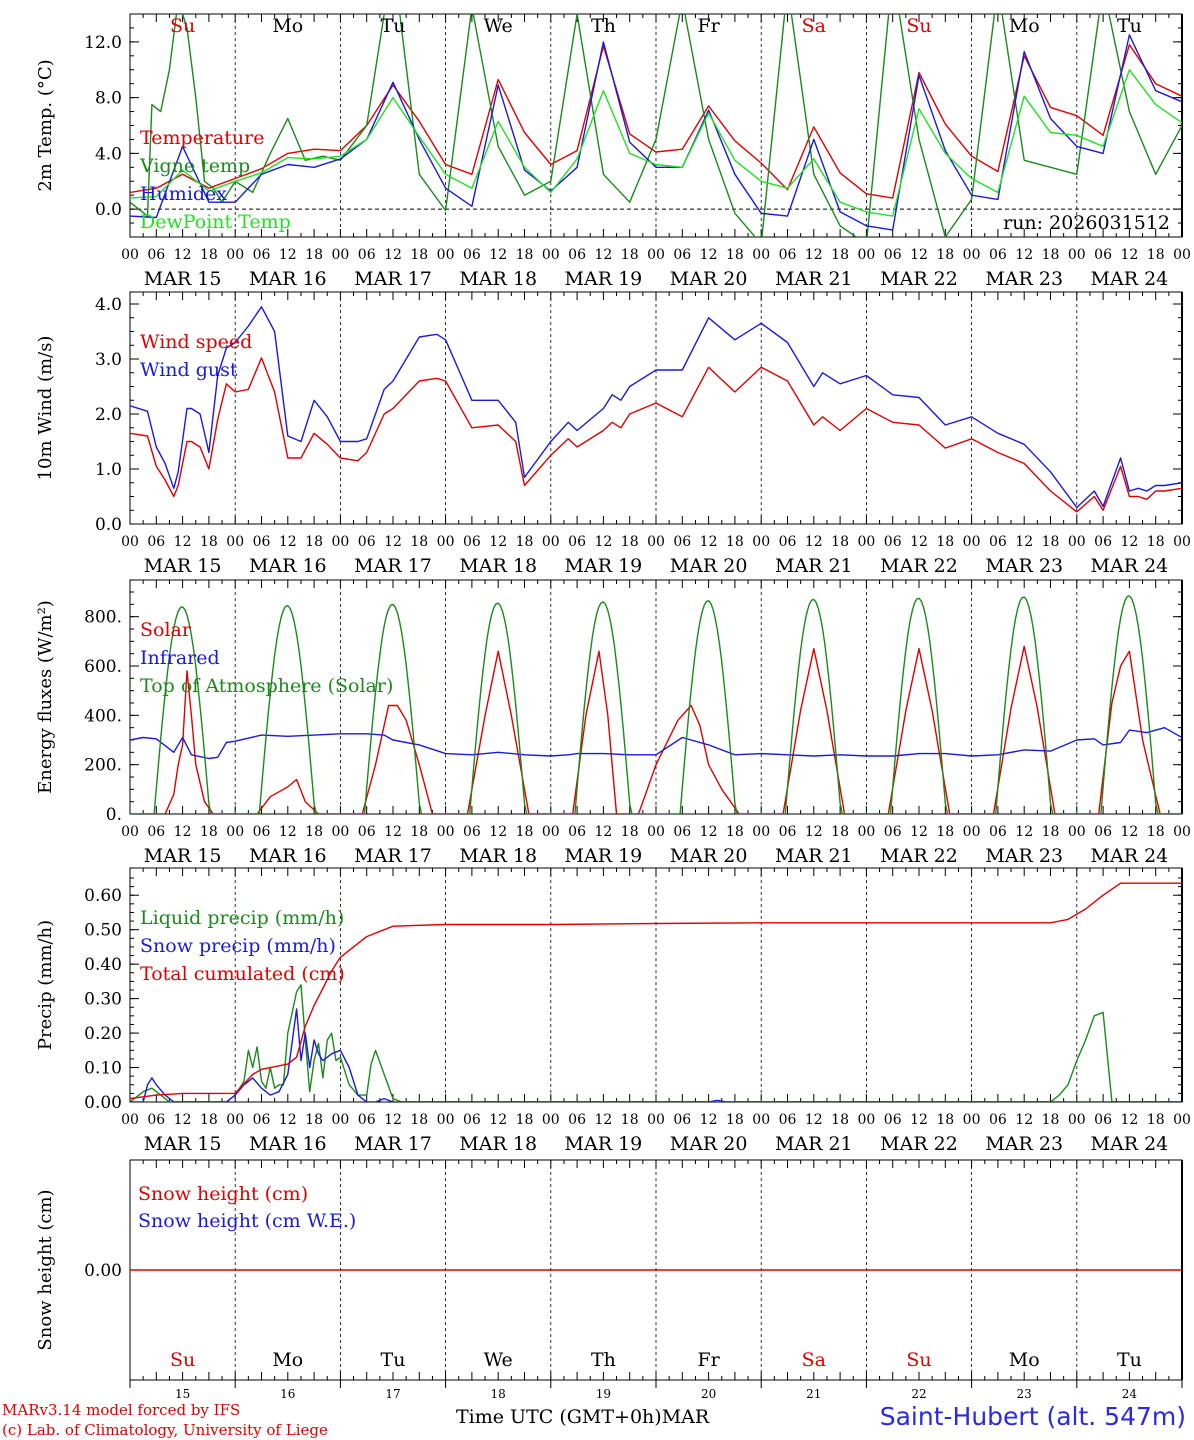 This screenshot has height=1440, width=1194. What do you see at coordinates (708, 26) in the screenshot?
I see `weekday-label: Fr` at bounding box center [708, 26].